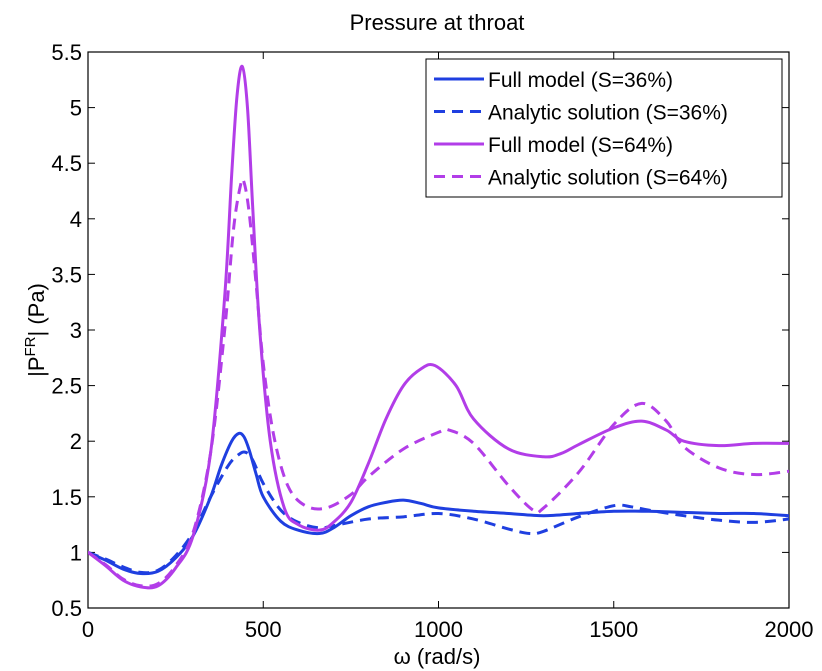 This screenshot has width=822, height=671. What do you see at coordinates (36, 367) in the screenshot?
I see `y-axis-title-main: |P` at bounding box center [36, 367].